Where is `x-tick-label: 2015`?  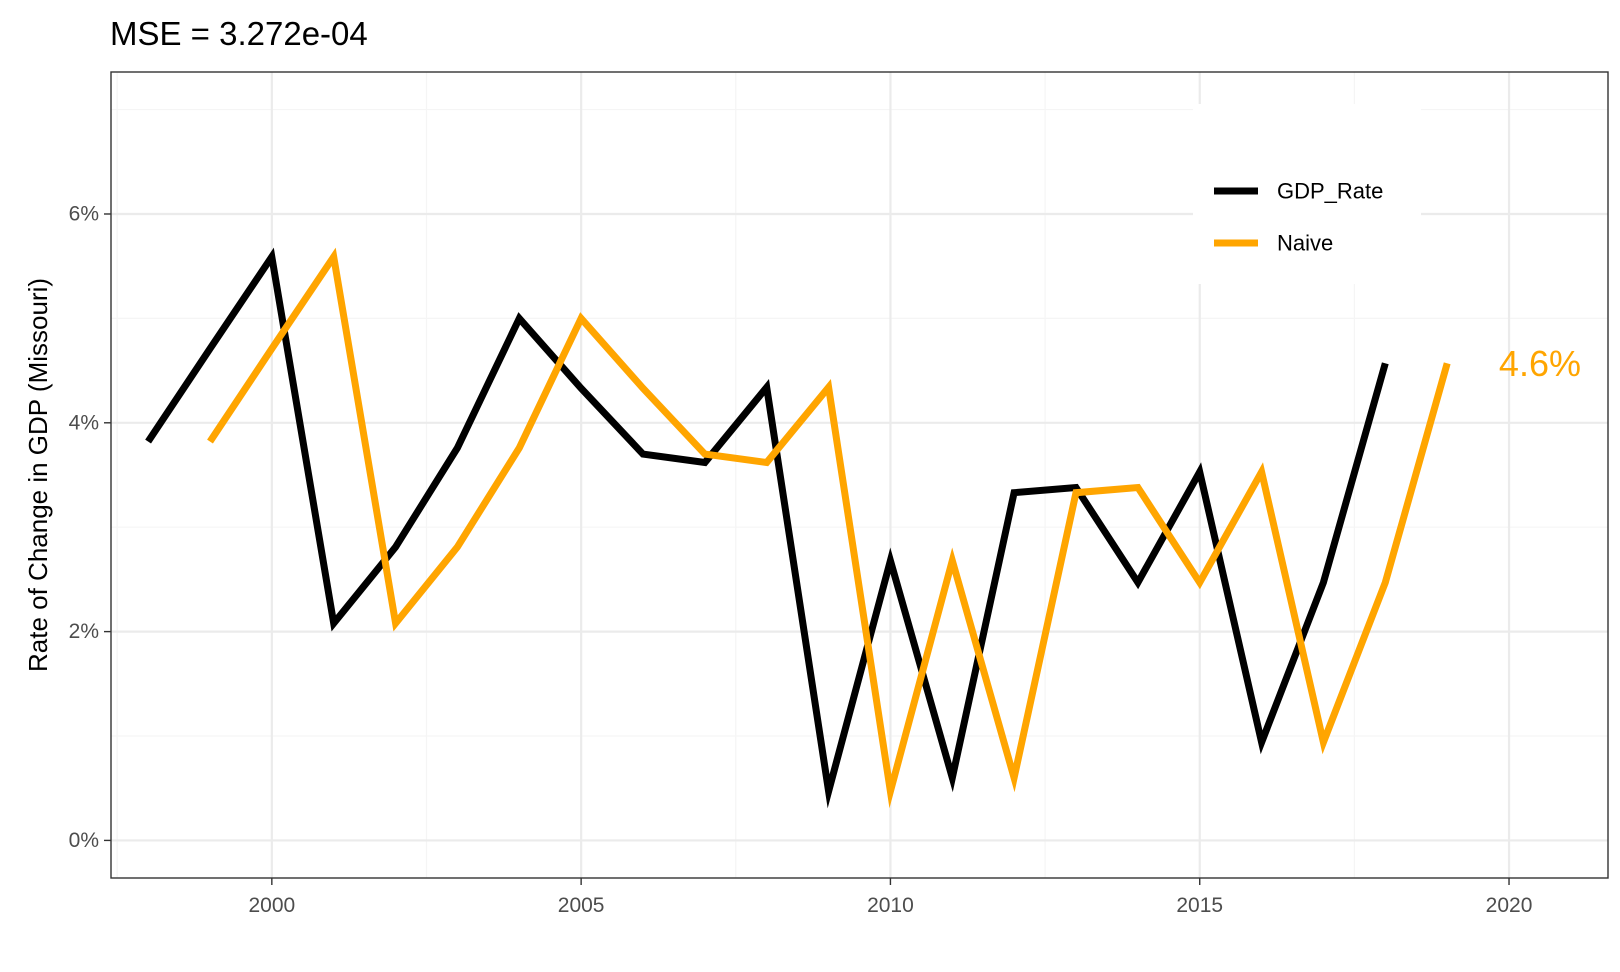
x-tick-label: 2015 is located at coordinates (1199, 905).